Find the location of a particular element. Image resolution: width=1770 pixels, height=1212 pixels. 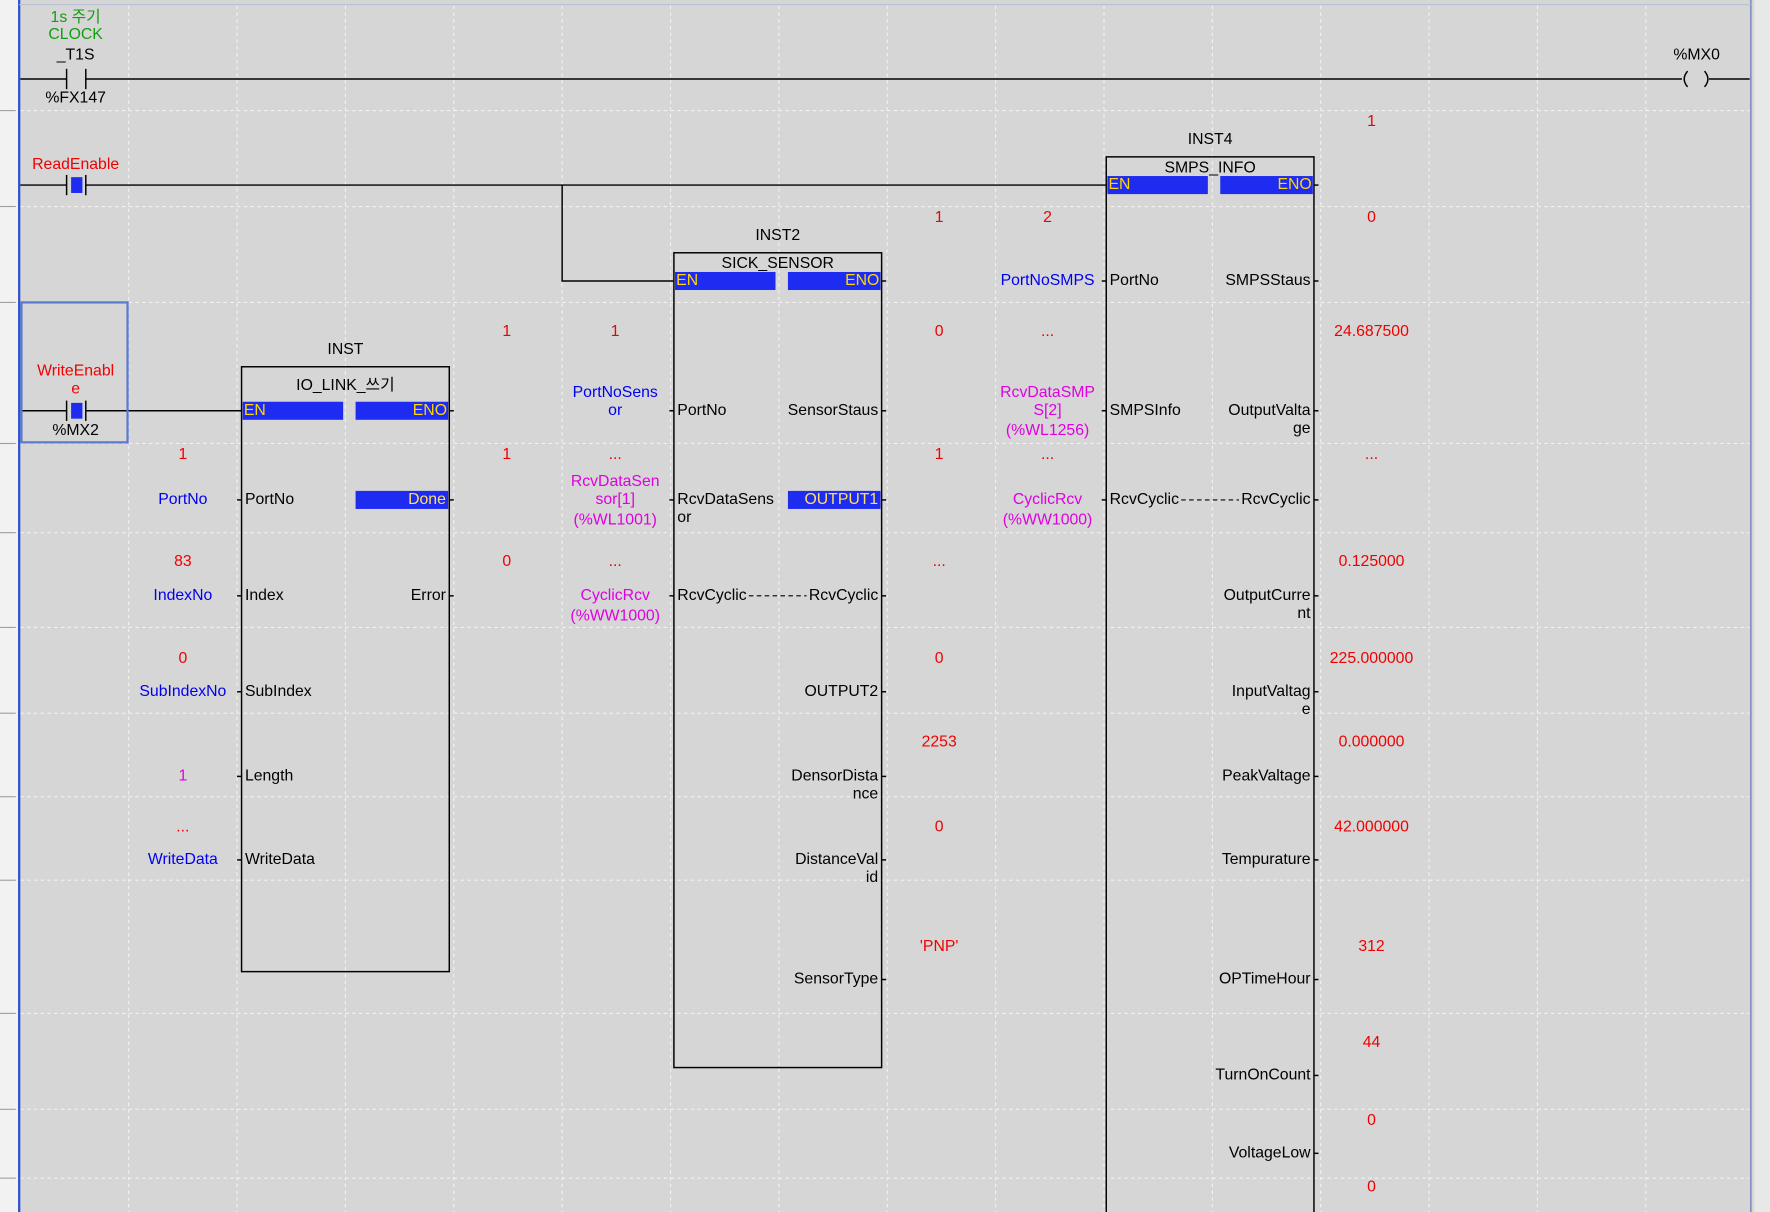

operand: S[2] is located at coordinates (1047, 410).